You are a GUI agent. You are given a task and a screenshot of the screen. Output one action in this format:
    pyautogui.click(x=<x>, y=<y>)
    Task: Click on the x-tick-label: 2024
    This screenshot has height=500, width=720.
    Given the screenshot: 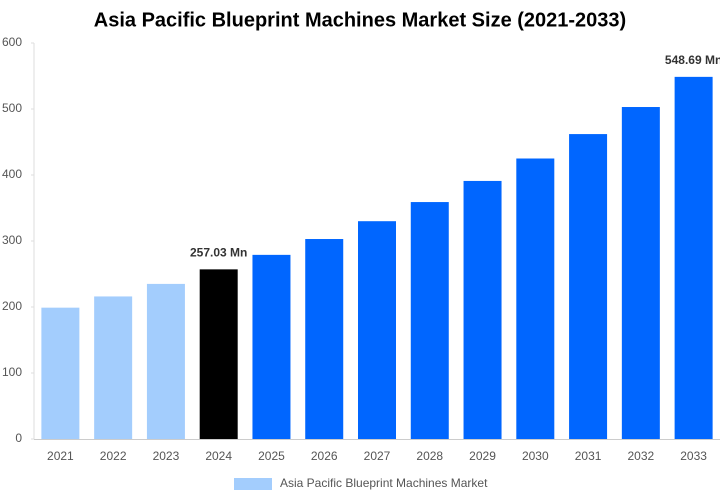 What is the action you would take?
    pyautogui.click(x=218, y=456)
    